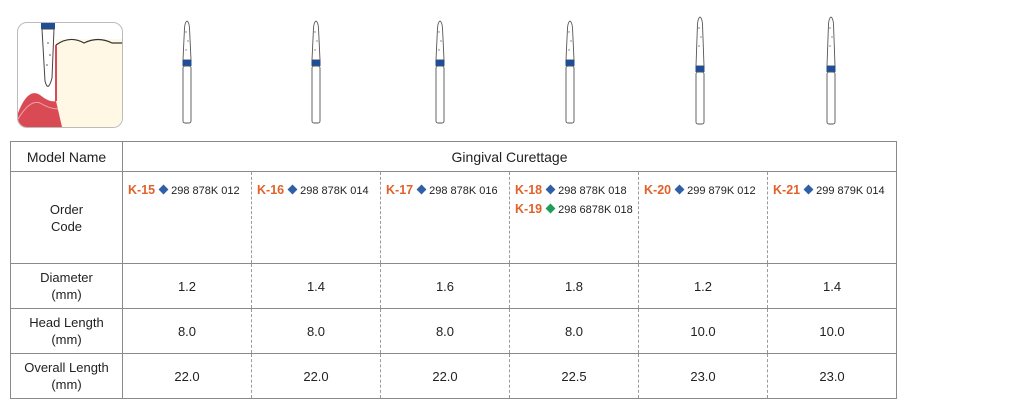  I want to click on order-code-entry: K-20 299 879K 012, so click(705, 190).